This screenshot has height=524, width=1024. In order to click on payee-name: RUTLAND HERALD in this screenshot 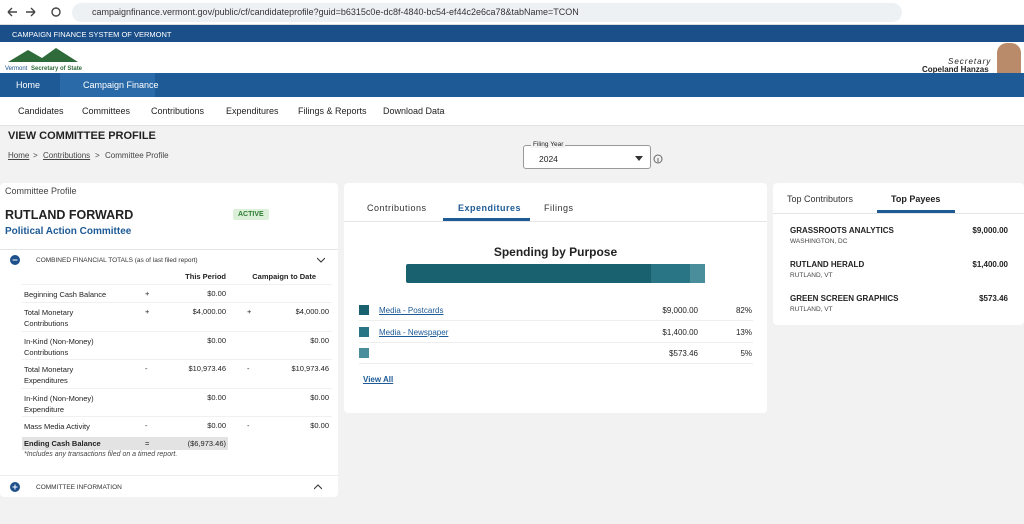, I will do `click(827, 264)`.